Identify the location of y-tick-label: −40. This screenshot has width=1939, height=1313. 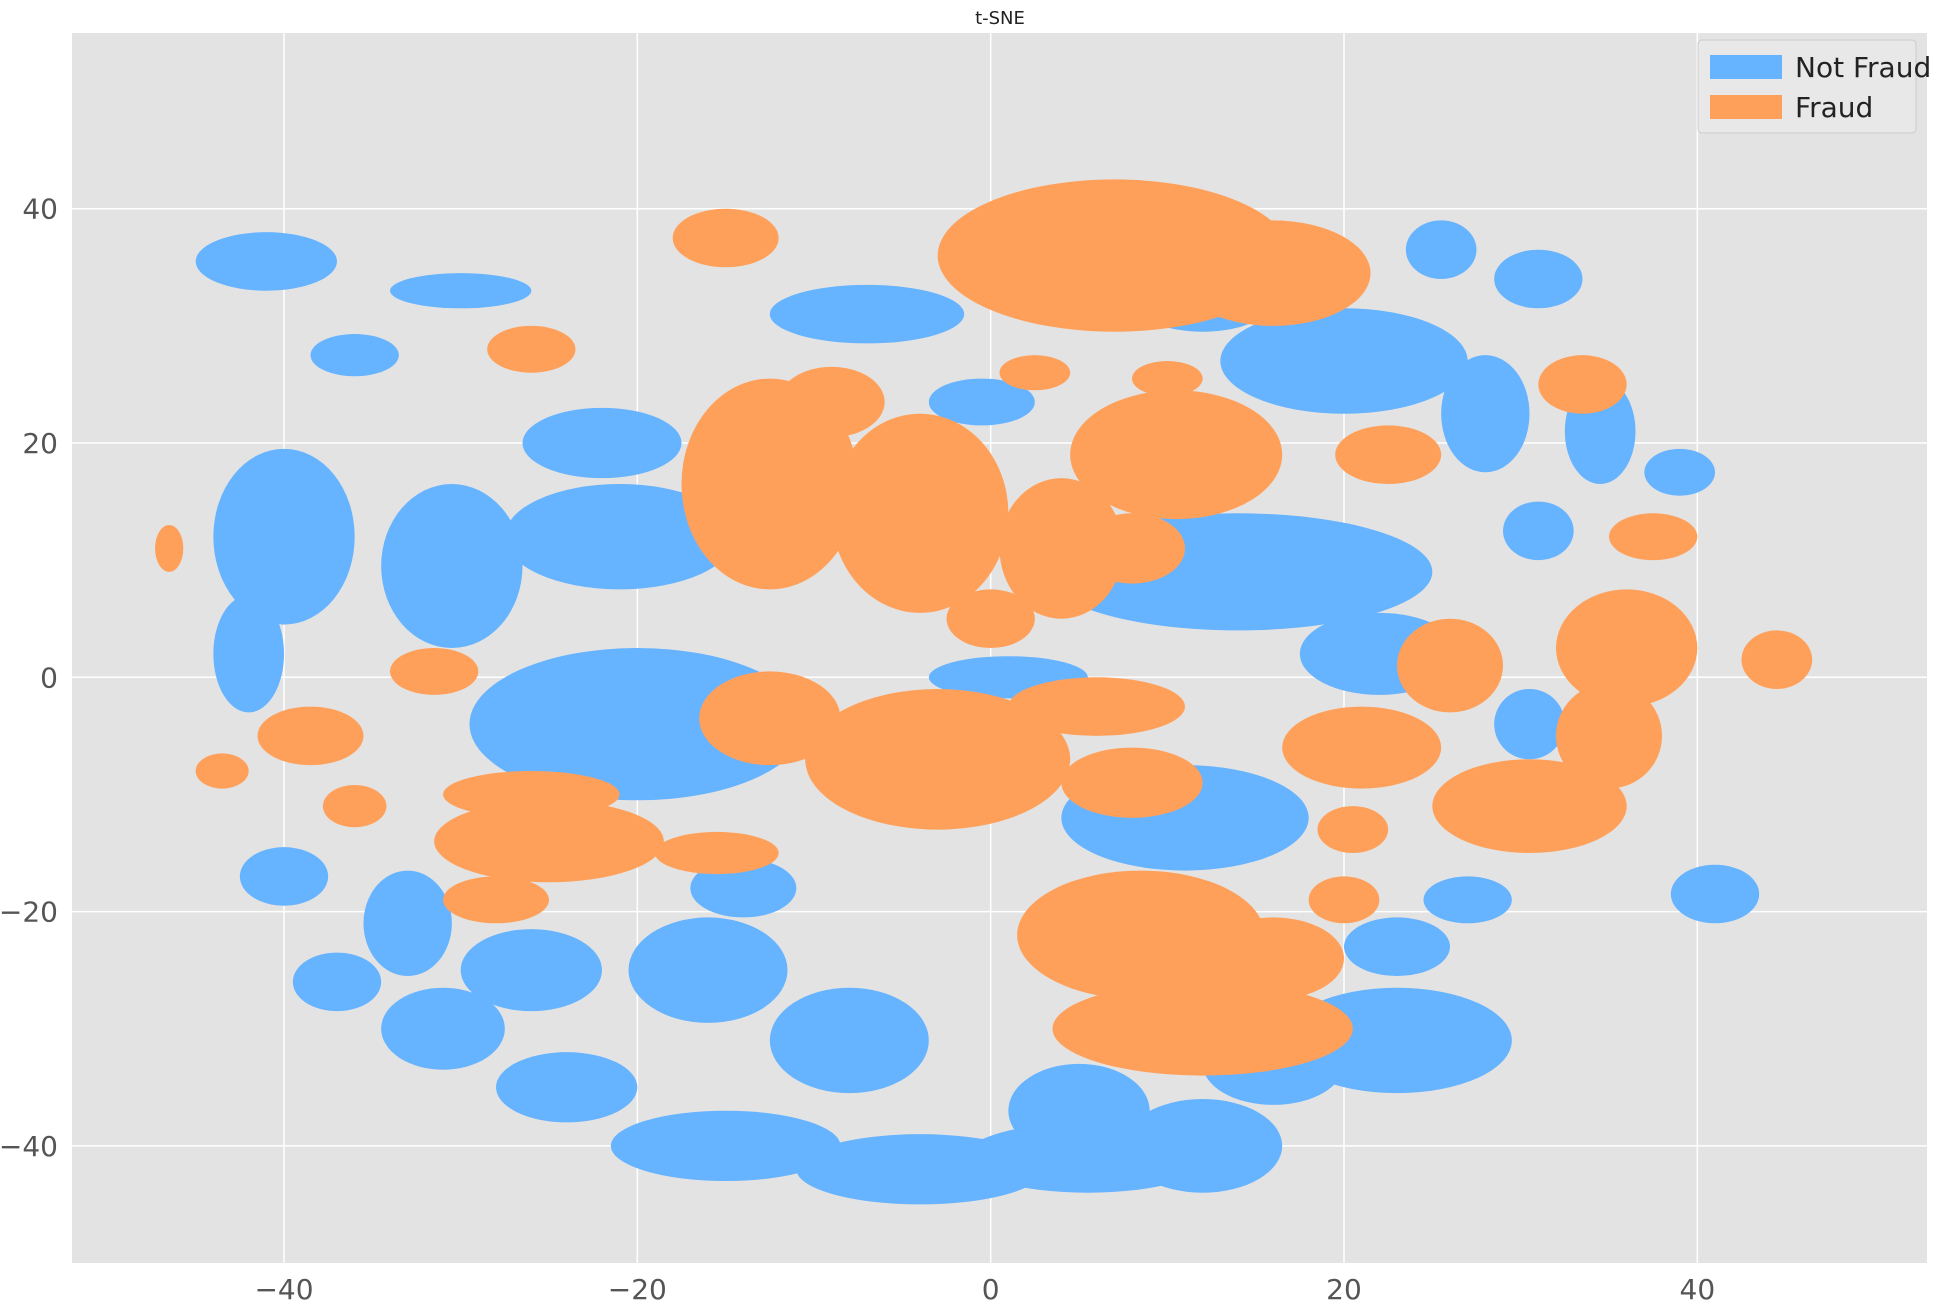
(29, 1146).